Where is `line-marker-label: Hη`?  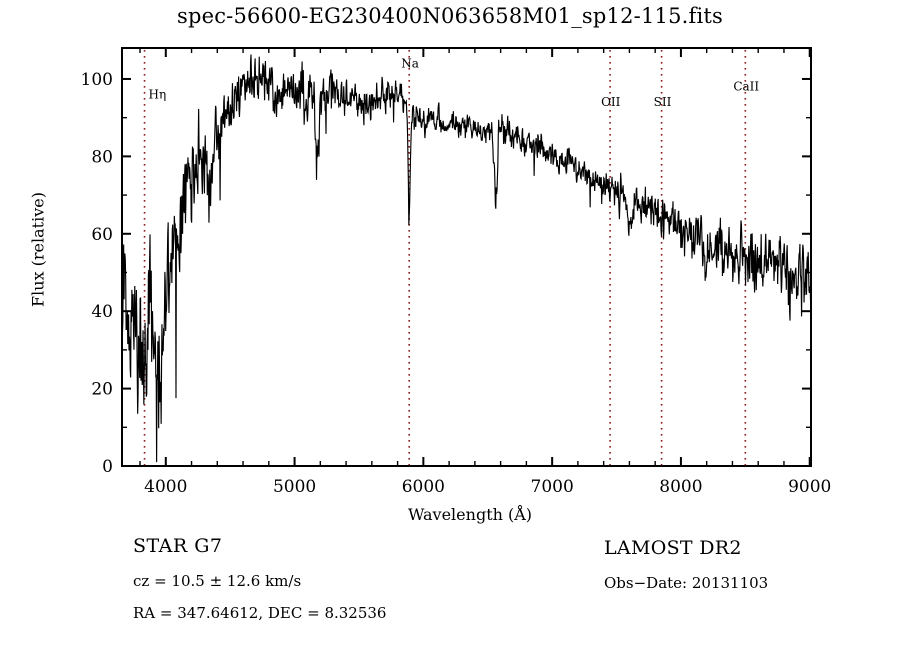 line-marker-label: Hη is located at coordinates (158, 94).